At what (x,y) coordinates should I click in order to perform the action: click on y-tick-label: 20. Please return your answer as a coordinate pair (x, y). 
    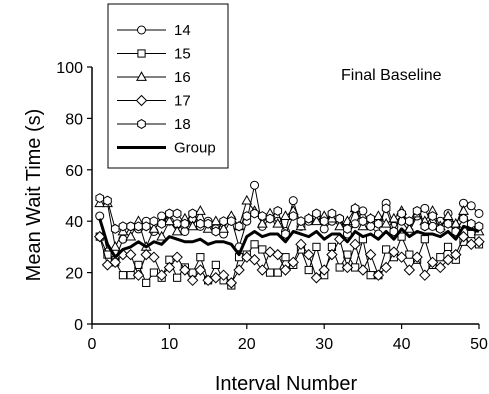
    Looking at the image, I should click on (74, 274).